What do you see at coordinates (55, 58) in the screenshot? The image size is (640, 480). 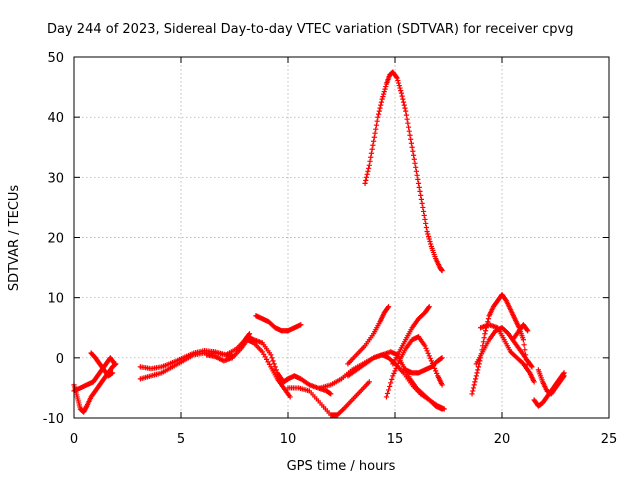 I see `y-tick-label: 50` at bounding box center [55, 58].